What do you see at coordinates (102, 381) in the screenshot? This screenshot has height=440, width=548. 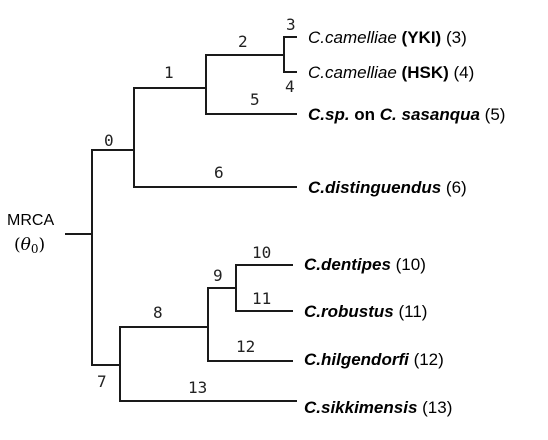 I see `node-label-7: 7` at bounding box center [102, 381].